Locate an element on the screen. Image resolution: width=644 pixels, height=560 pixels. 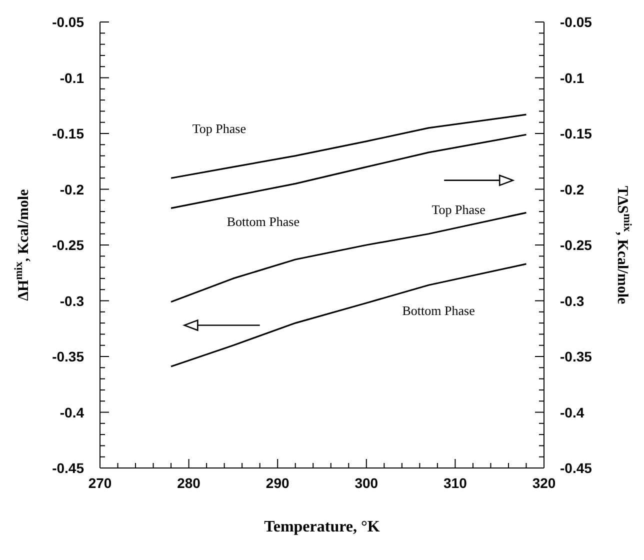
y2-tick-label: -0.2 is located at coordinates (572, 189).